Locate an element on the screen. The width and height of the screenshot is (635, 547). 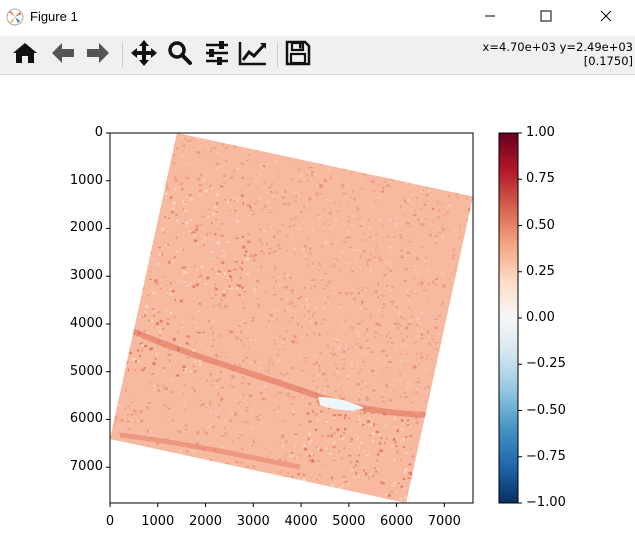
close-button is located at coordinates (606, 16).